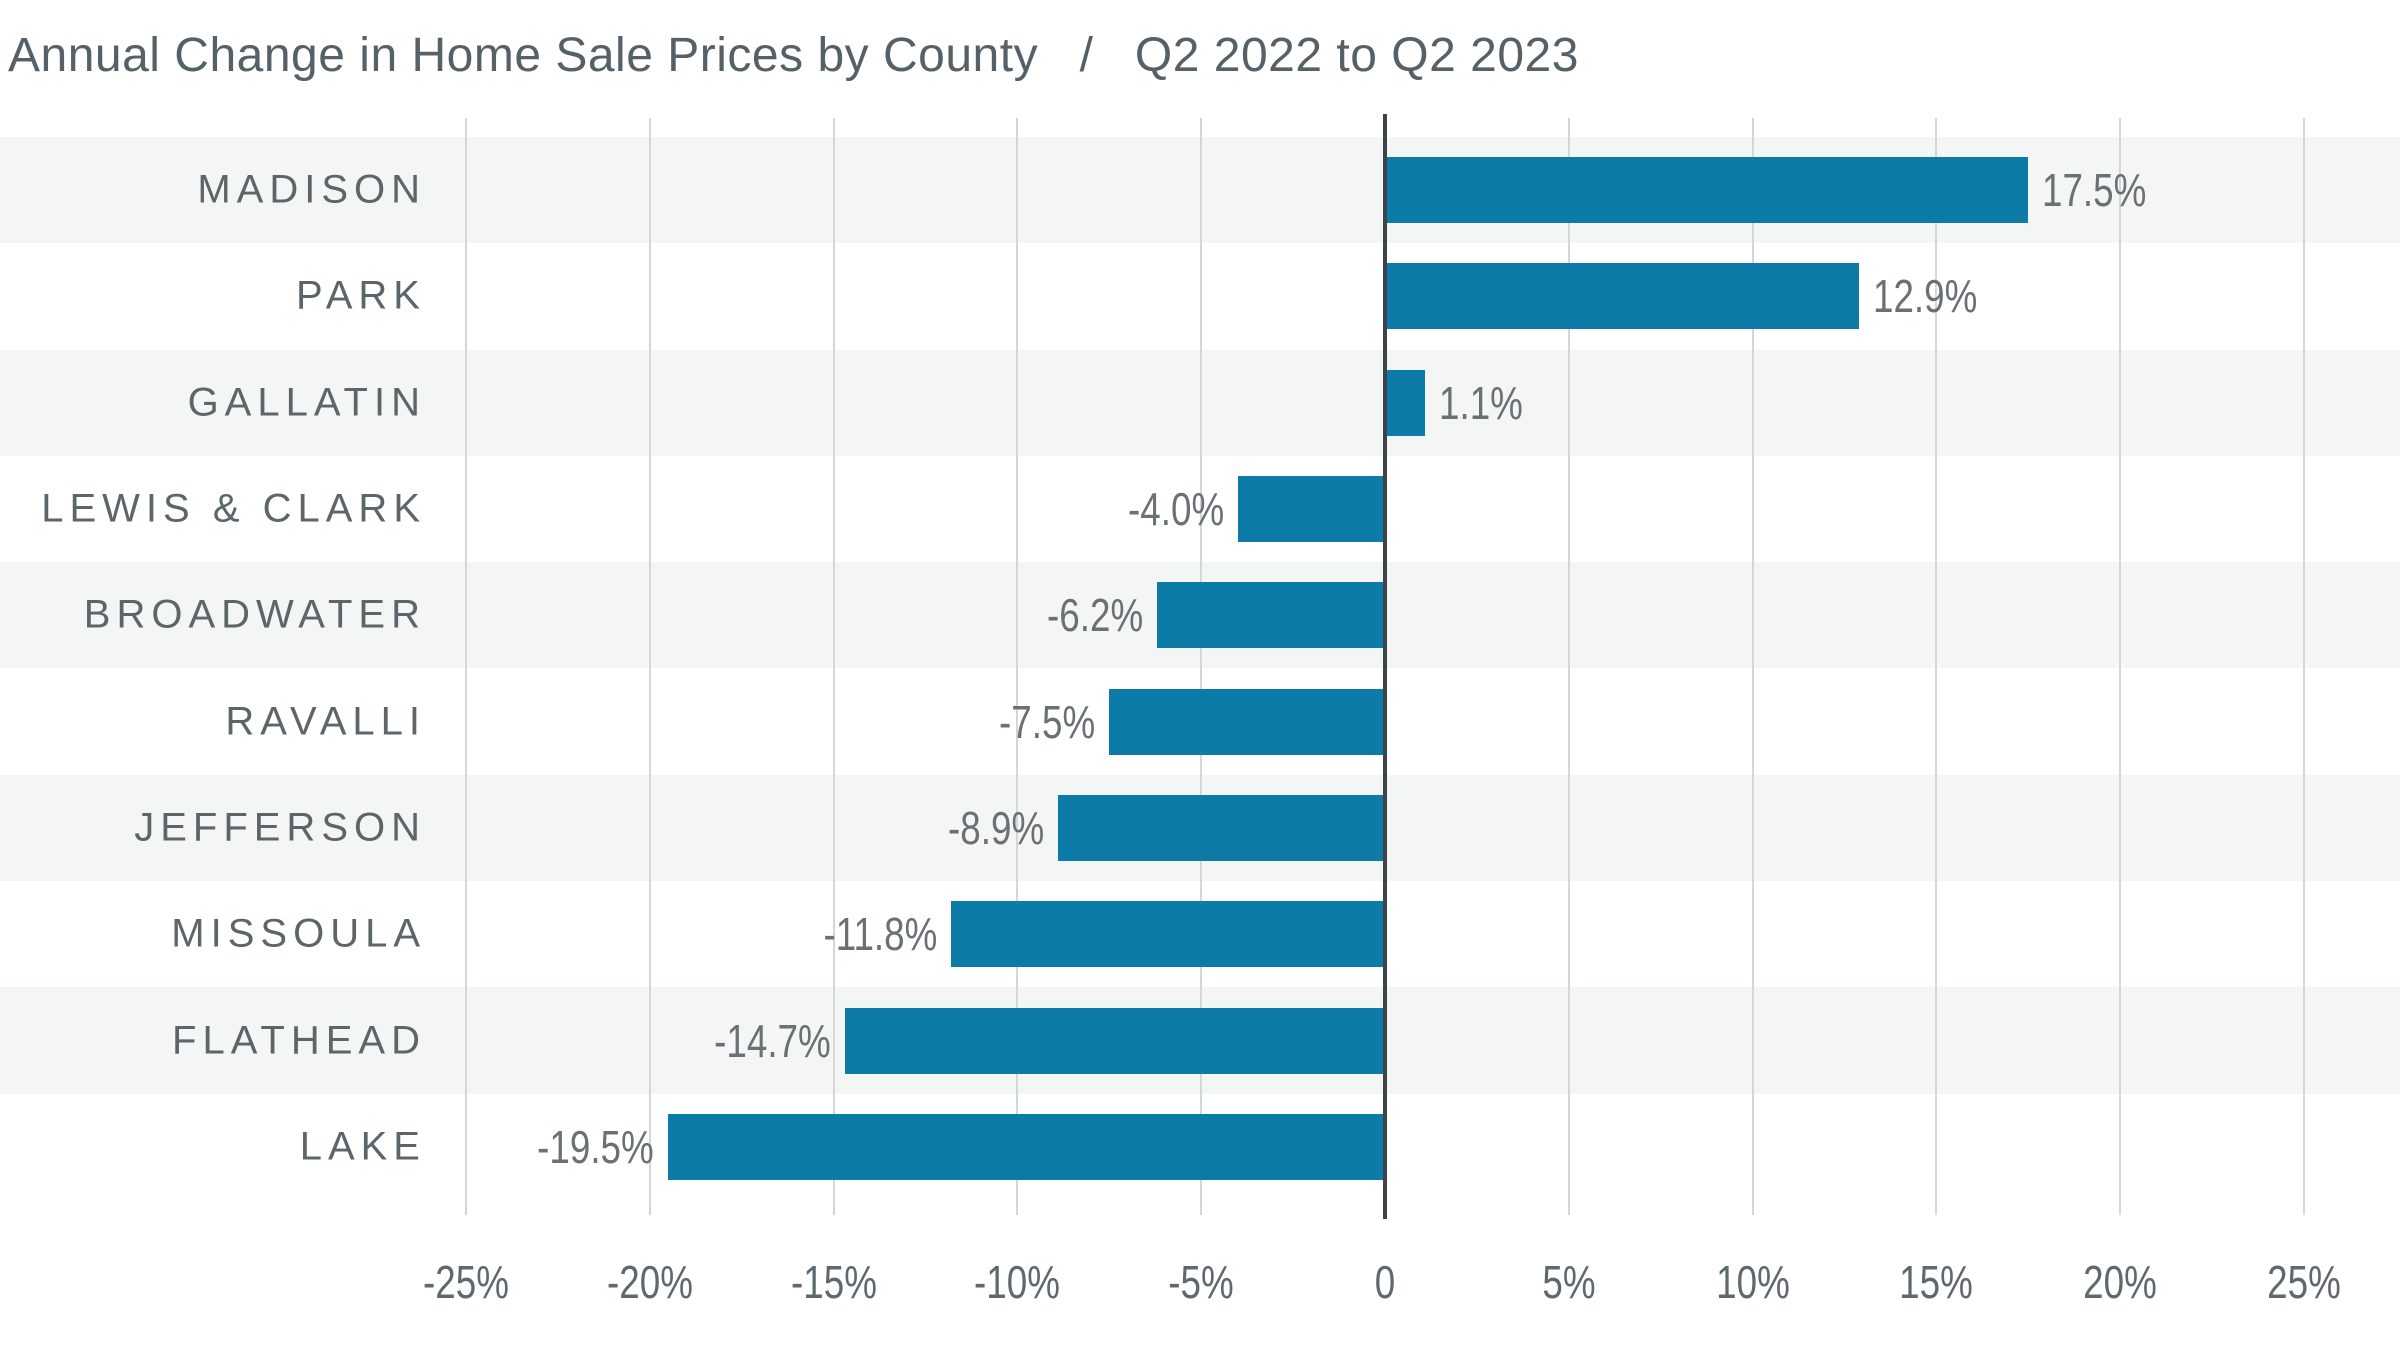  What do you see at coordinates (466, 1282) in the screenshot?
I see `axis-tick-label: -25%` at bounding box center [466, 1282].